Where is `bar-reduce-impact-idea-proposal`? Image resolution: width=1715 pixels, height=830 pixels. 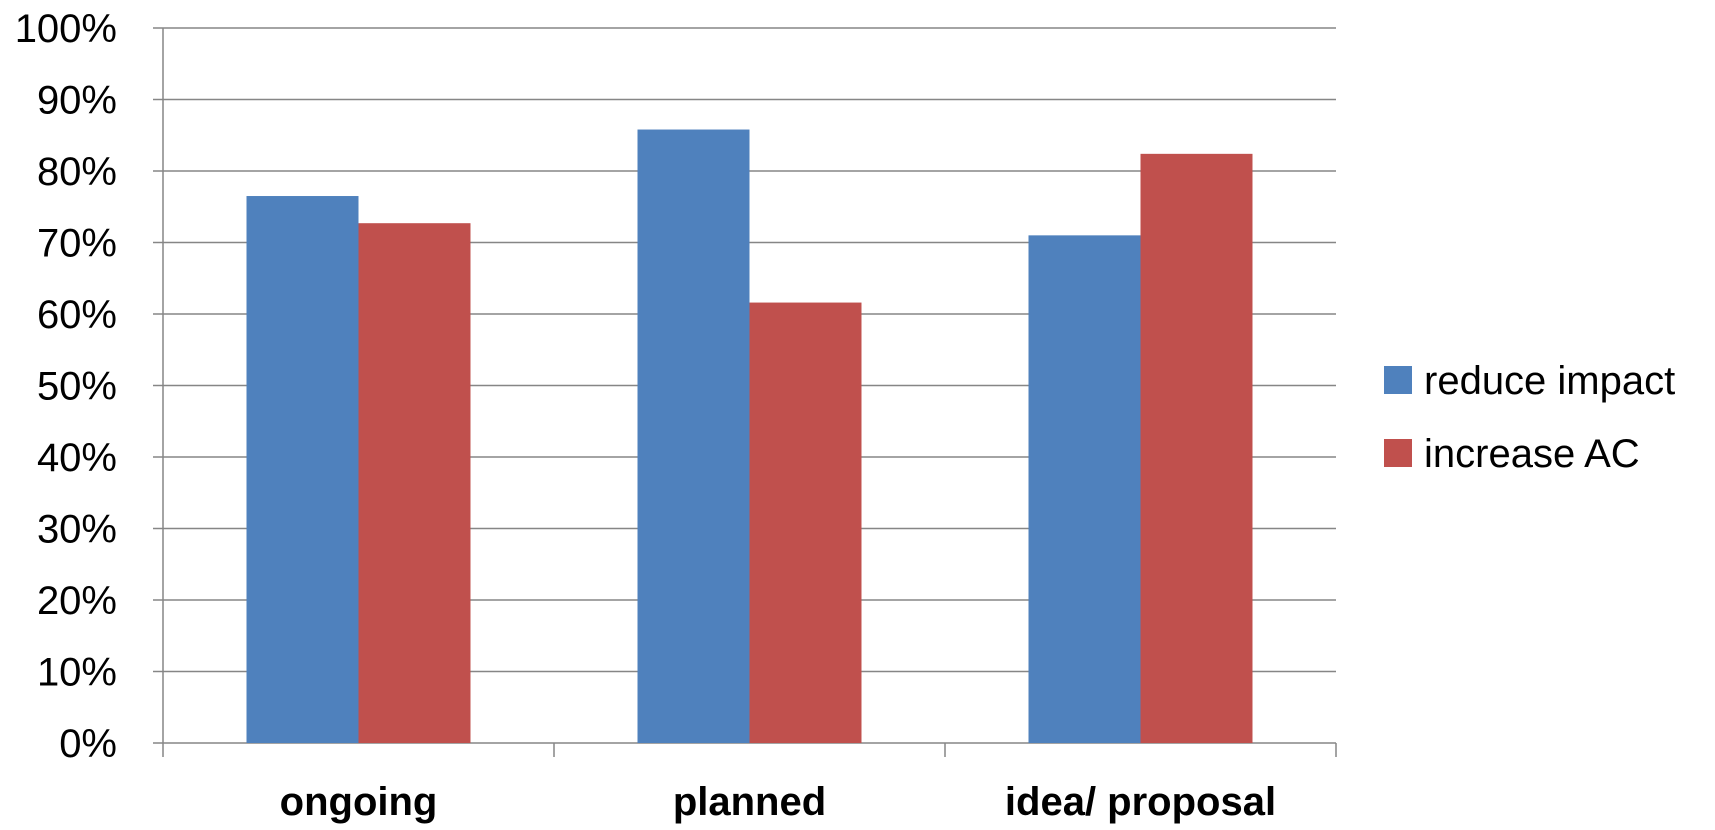
bar-reduce-impact-idea-proposal is located at coordinates (1084, 489).